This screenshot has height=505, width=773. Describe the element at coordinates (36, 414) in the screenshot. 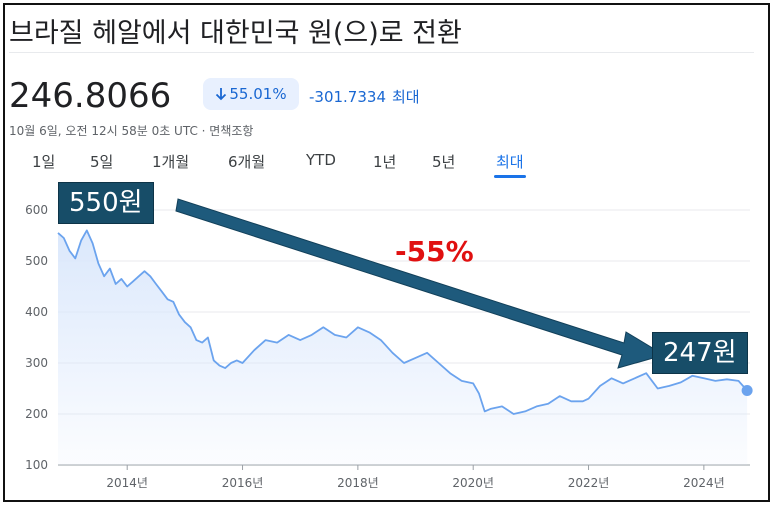

I see `y-tick-label: 200` at that location.